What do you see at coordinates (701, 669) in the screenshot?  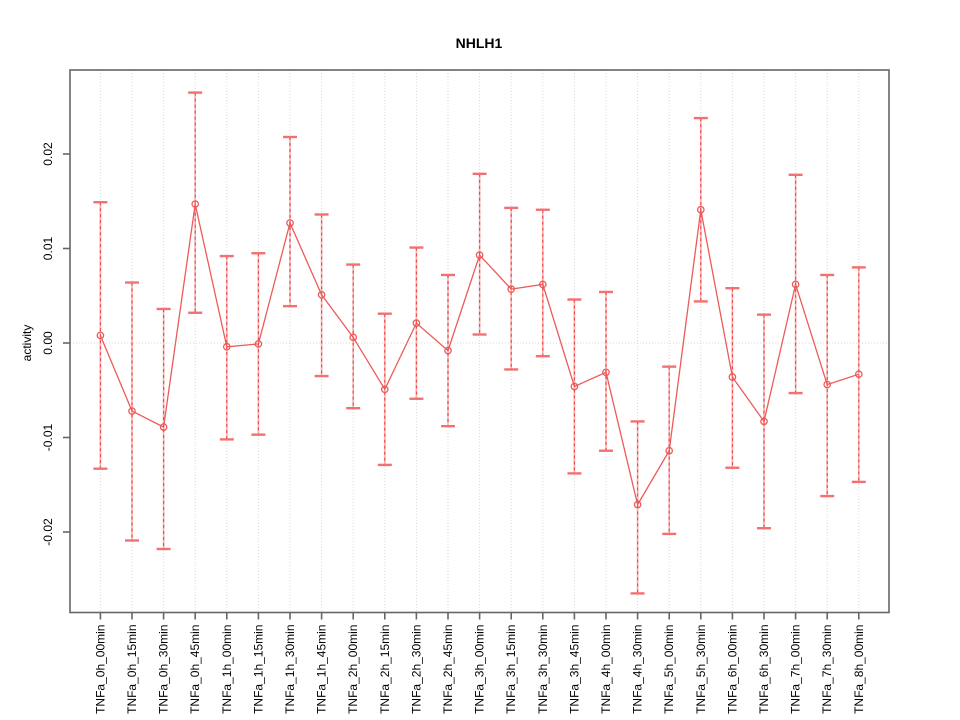 I see `x-tick-label: TNFa_5h_30min` at bounding box center [701, 669].